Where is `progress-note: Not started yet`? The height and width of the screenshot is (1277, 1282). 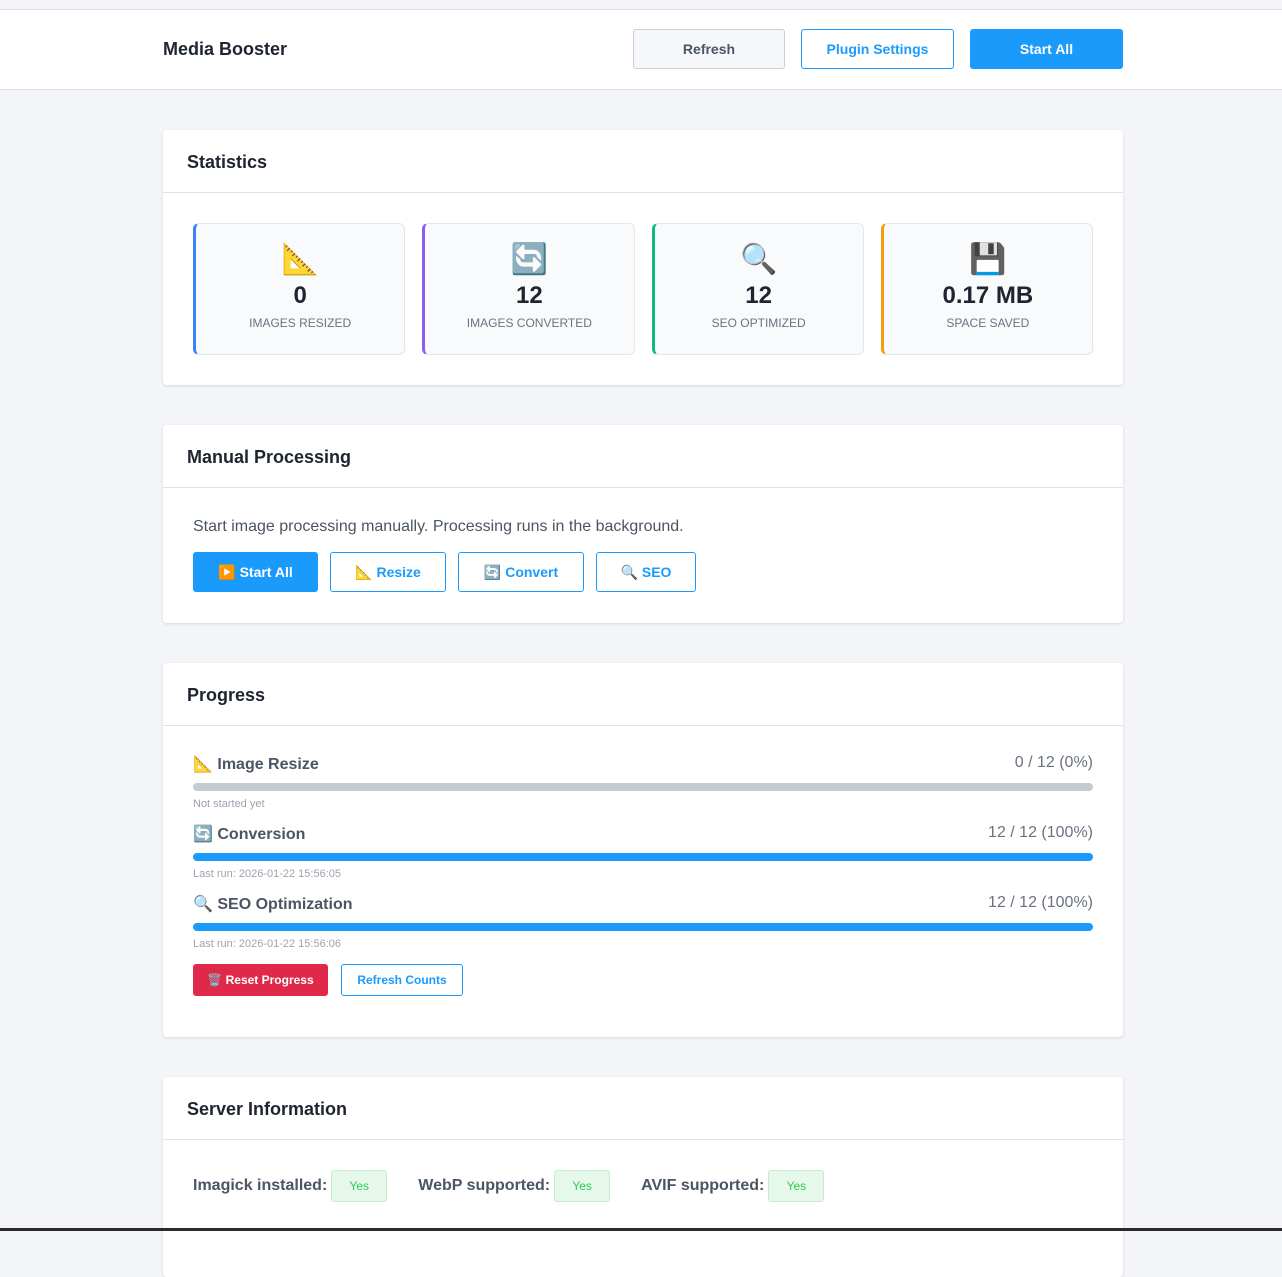
progress-note: Not started yet is located at coordinates (229, 804).